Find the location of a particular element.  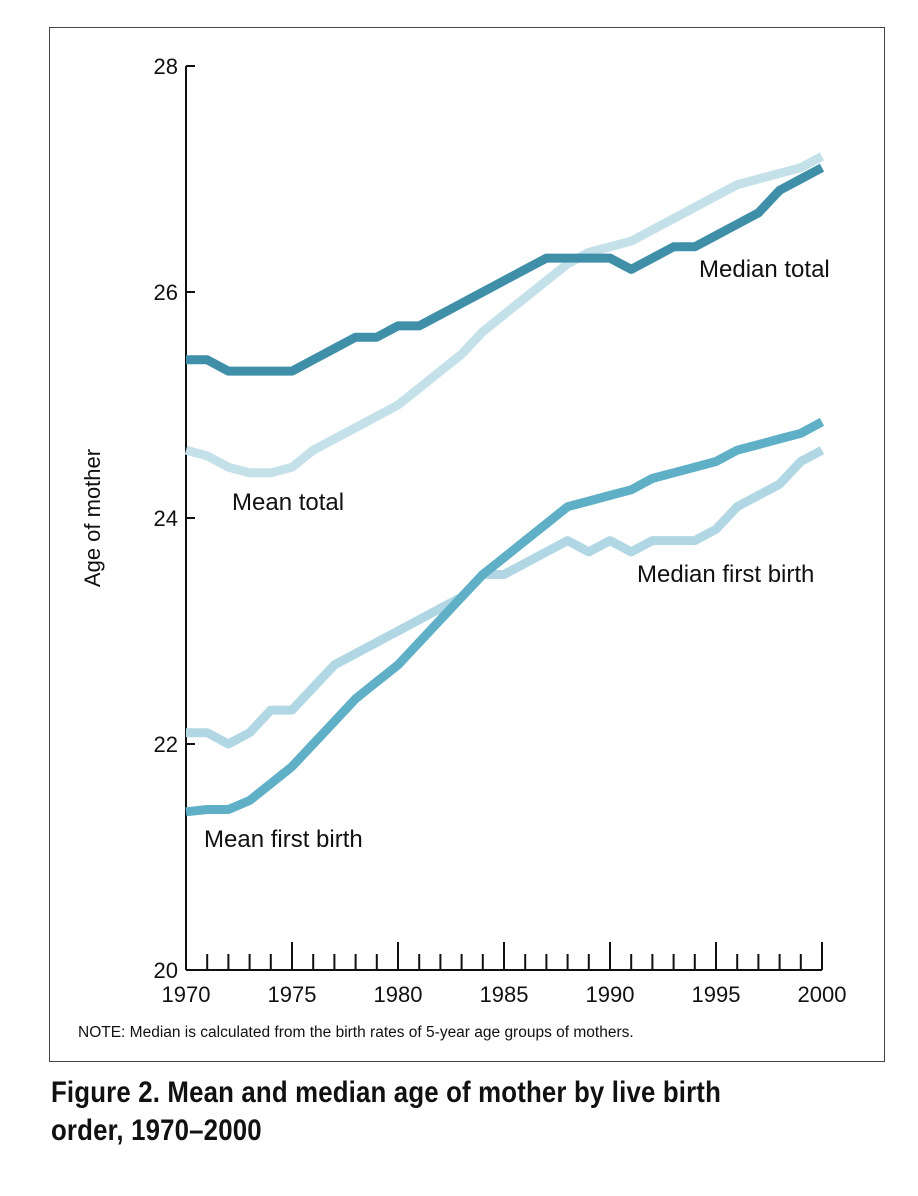

series-label-mean-first-birth: Mean first birth is located at coordinates (283, 839).